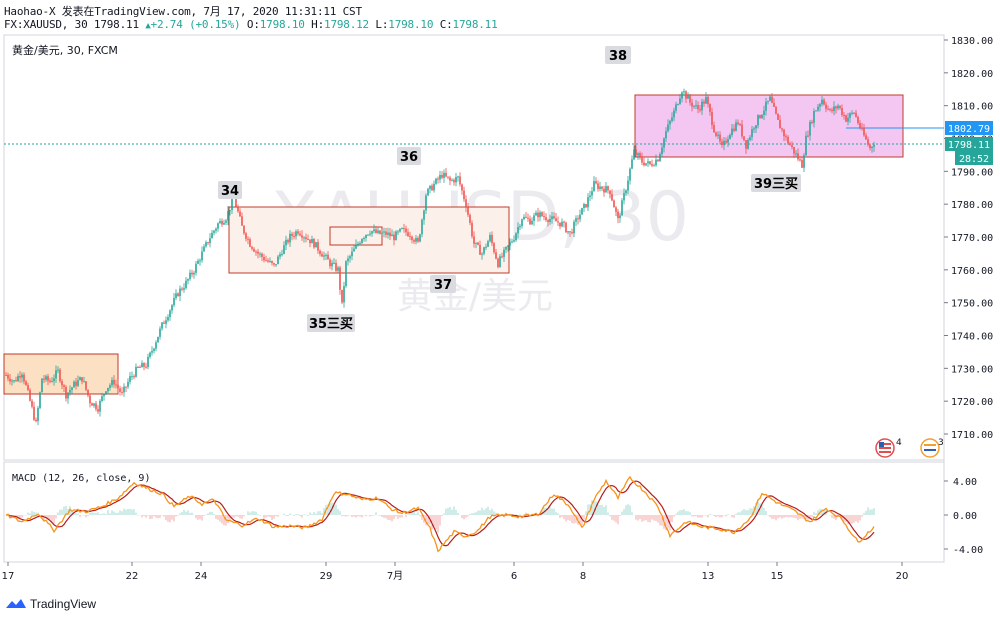 The width and height of the screenshot is (1000, 618). Describe the element at coordinates (969, 128) in the screenshot. I see `alert-price-tag: 1802.79` at that location.